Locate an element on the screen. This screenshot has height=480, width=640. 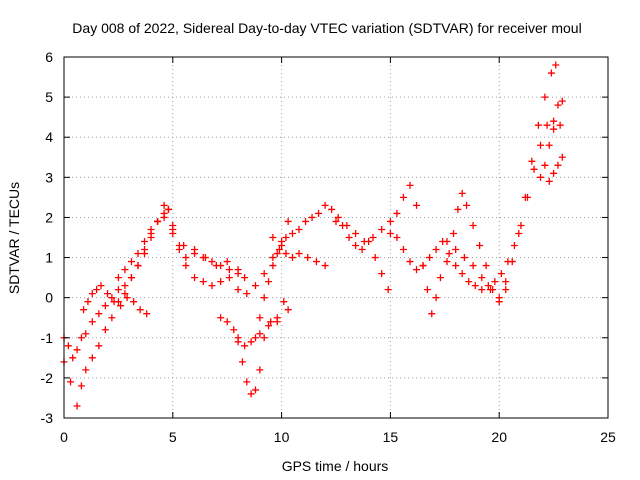
series-track-c is located at coordinates (115, 300).